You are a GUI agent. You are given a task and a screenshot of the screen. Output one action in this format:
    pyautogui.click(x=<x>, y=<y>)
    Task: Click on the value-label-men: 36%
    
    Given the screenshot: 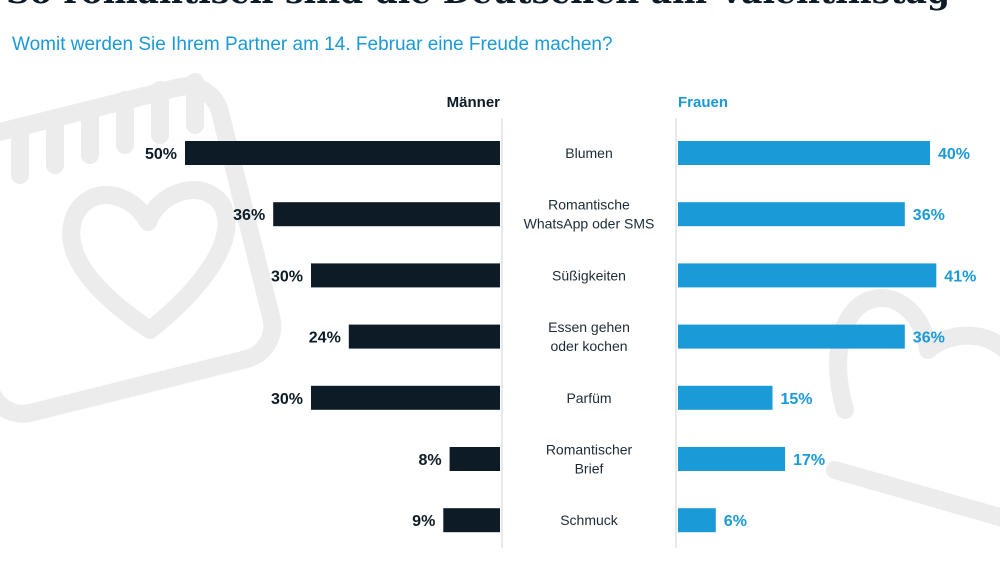 What is the action you would take?
    pyautogui.click(x=249, y=215)
    